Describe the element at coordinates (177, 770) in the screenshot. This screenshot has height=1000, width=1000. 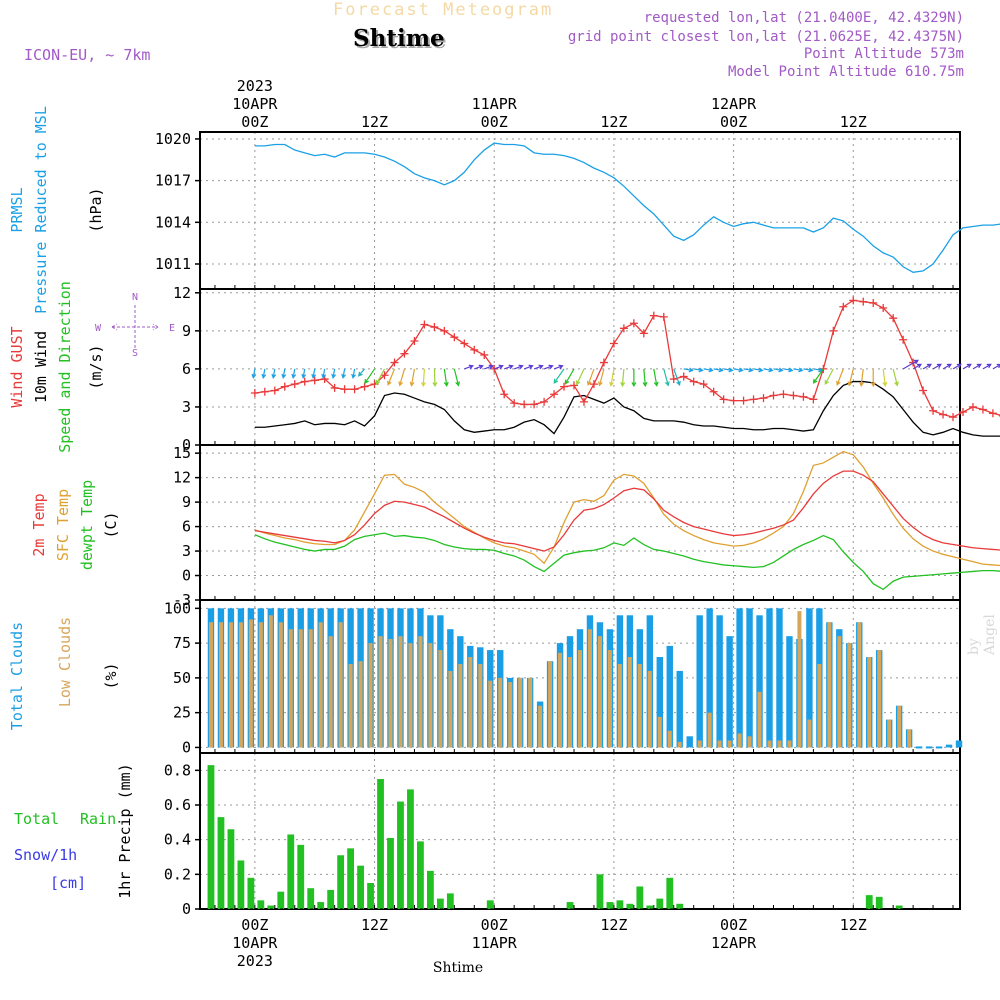
I see `y-tick-label: 0.8` at that location.